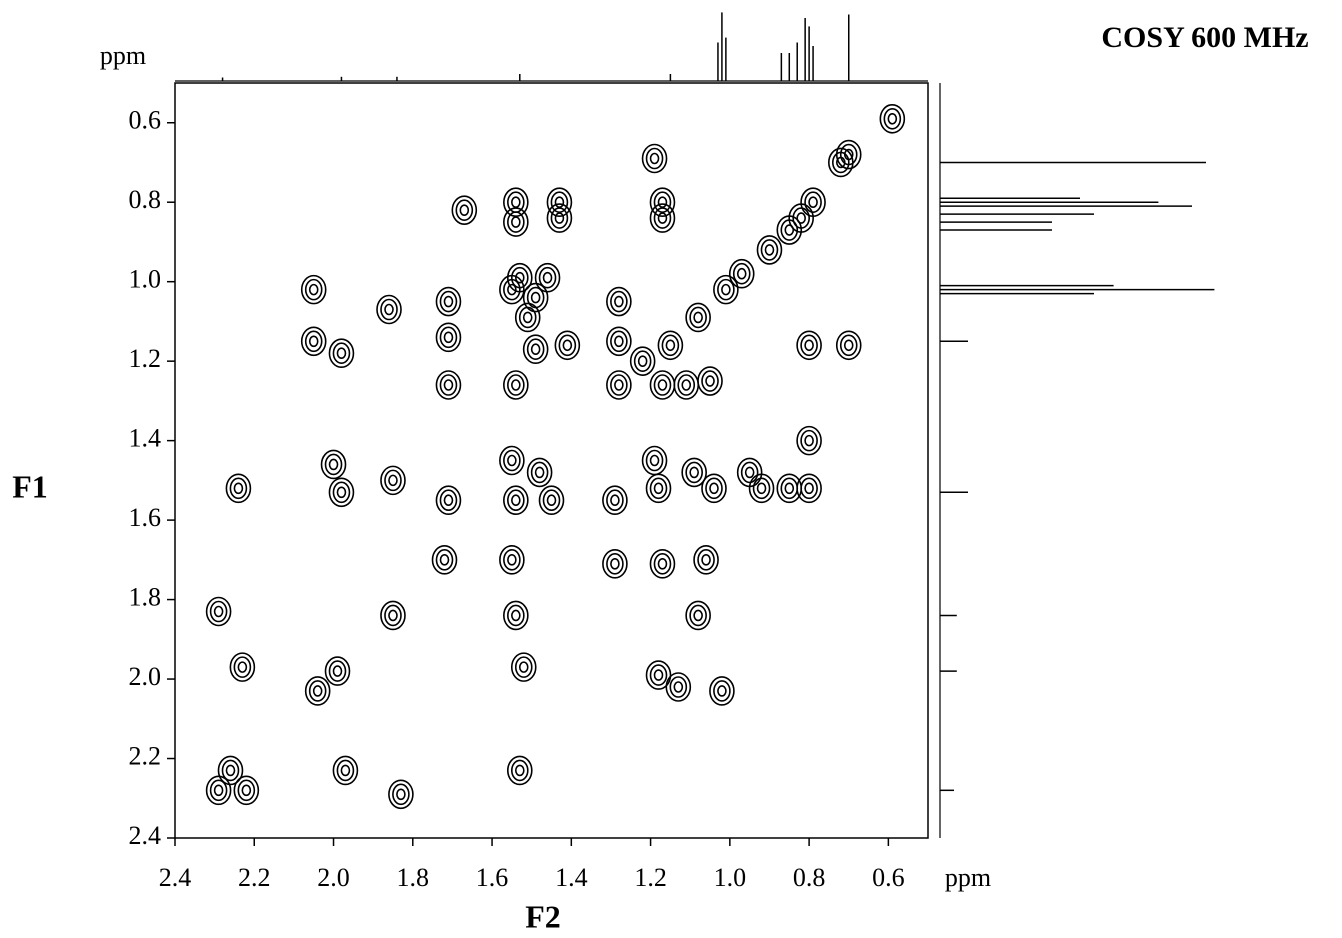 The width and height of the screenshot is (1342, 938). Describe the element at coordinates (413, 877) in the screenshot. I see `x-tick-label: 1.8` at that location.